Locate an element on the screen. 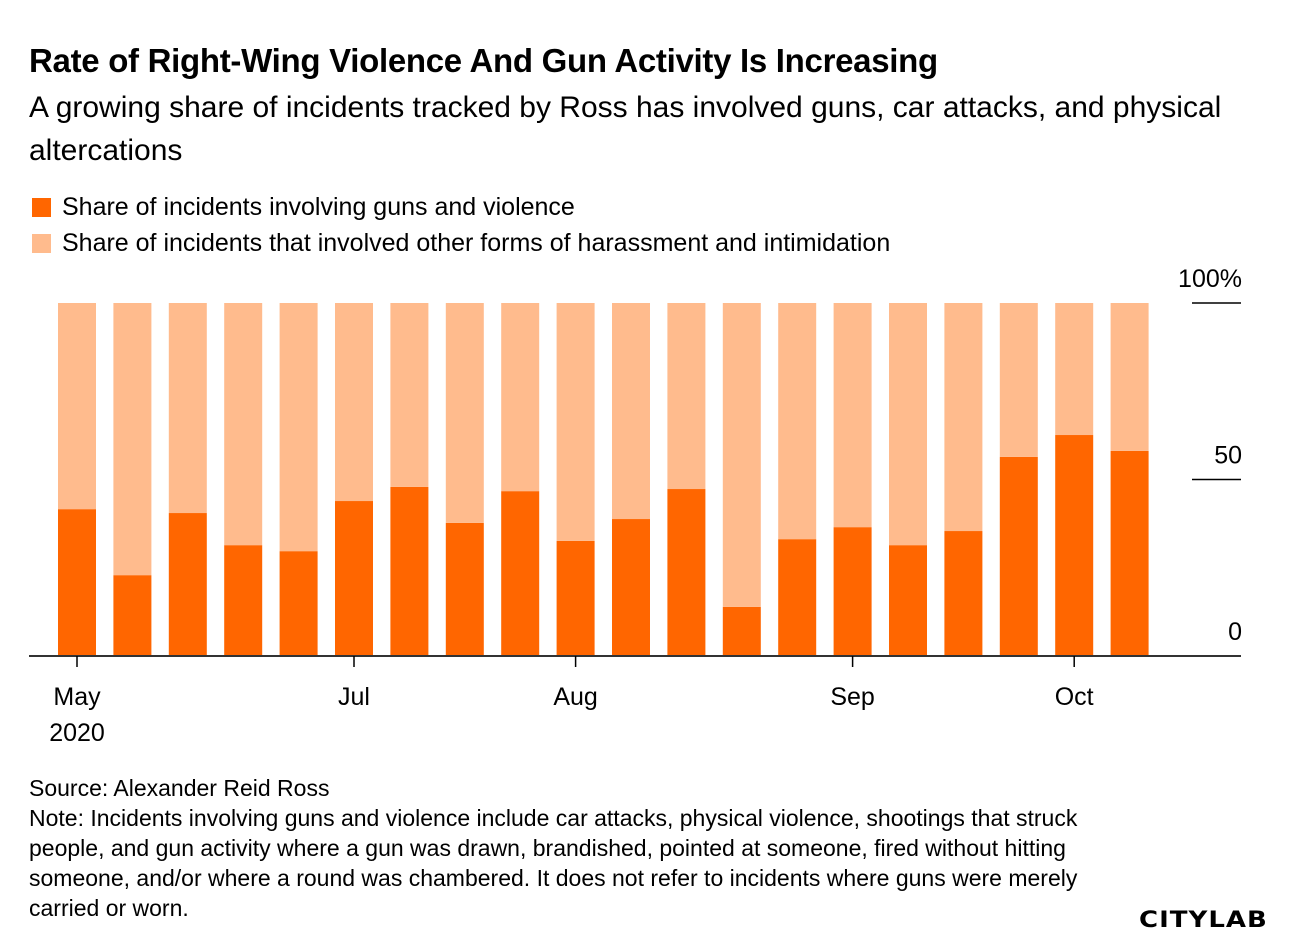 This screenshot has width=1296, height=948. legend-swatch-guns is located at coordinates (41, 207).